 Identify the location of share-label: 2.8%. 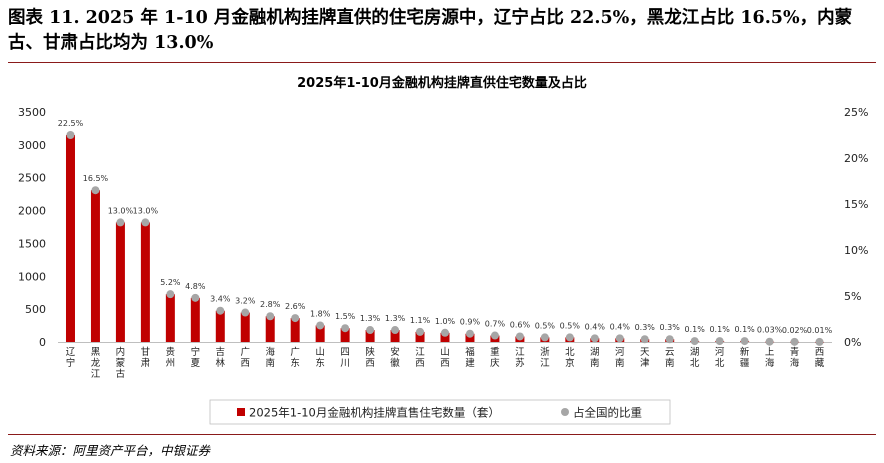
(270, 304).